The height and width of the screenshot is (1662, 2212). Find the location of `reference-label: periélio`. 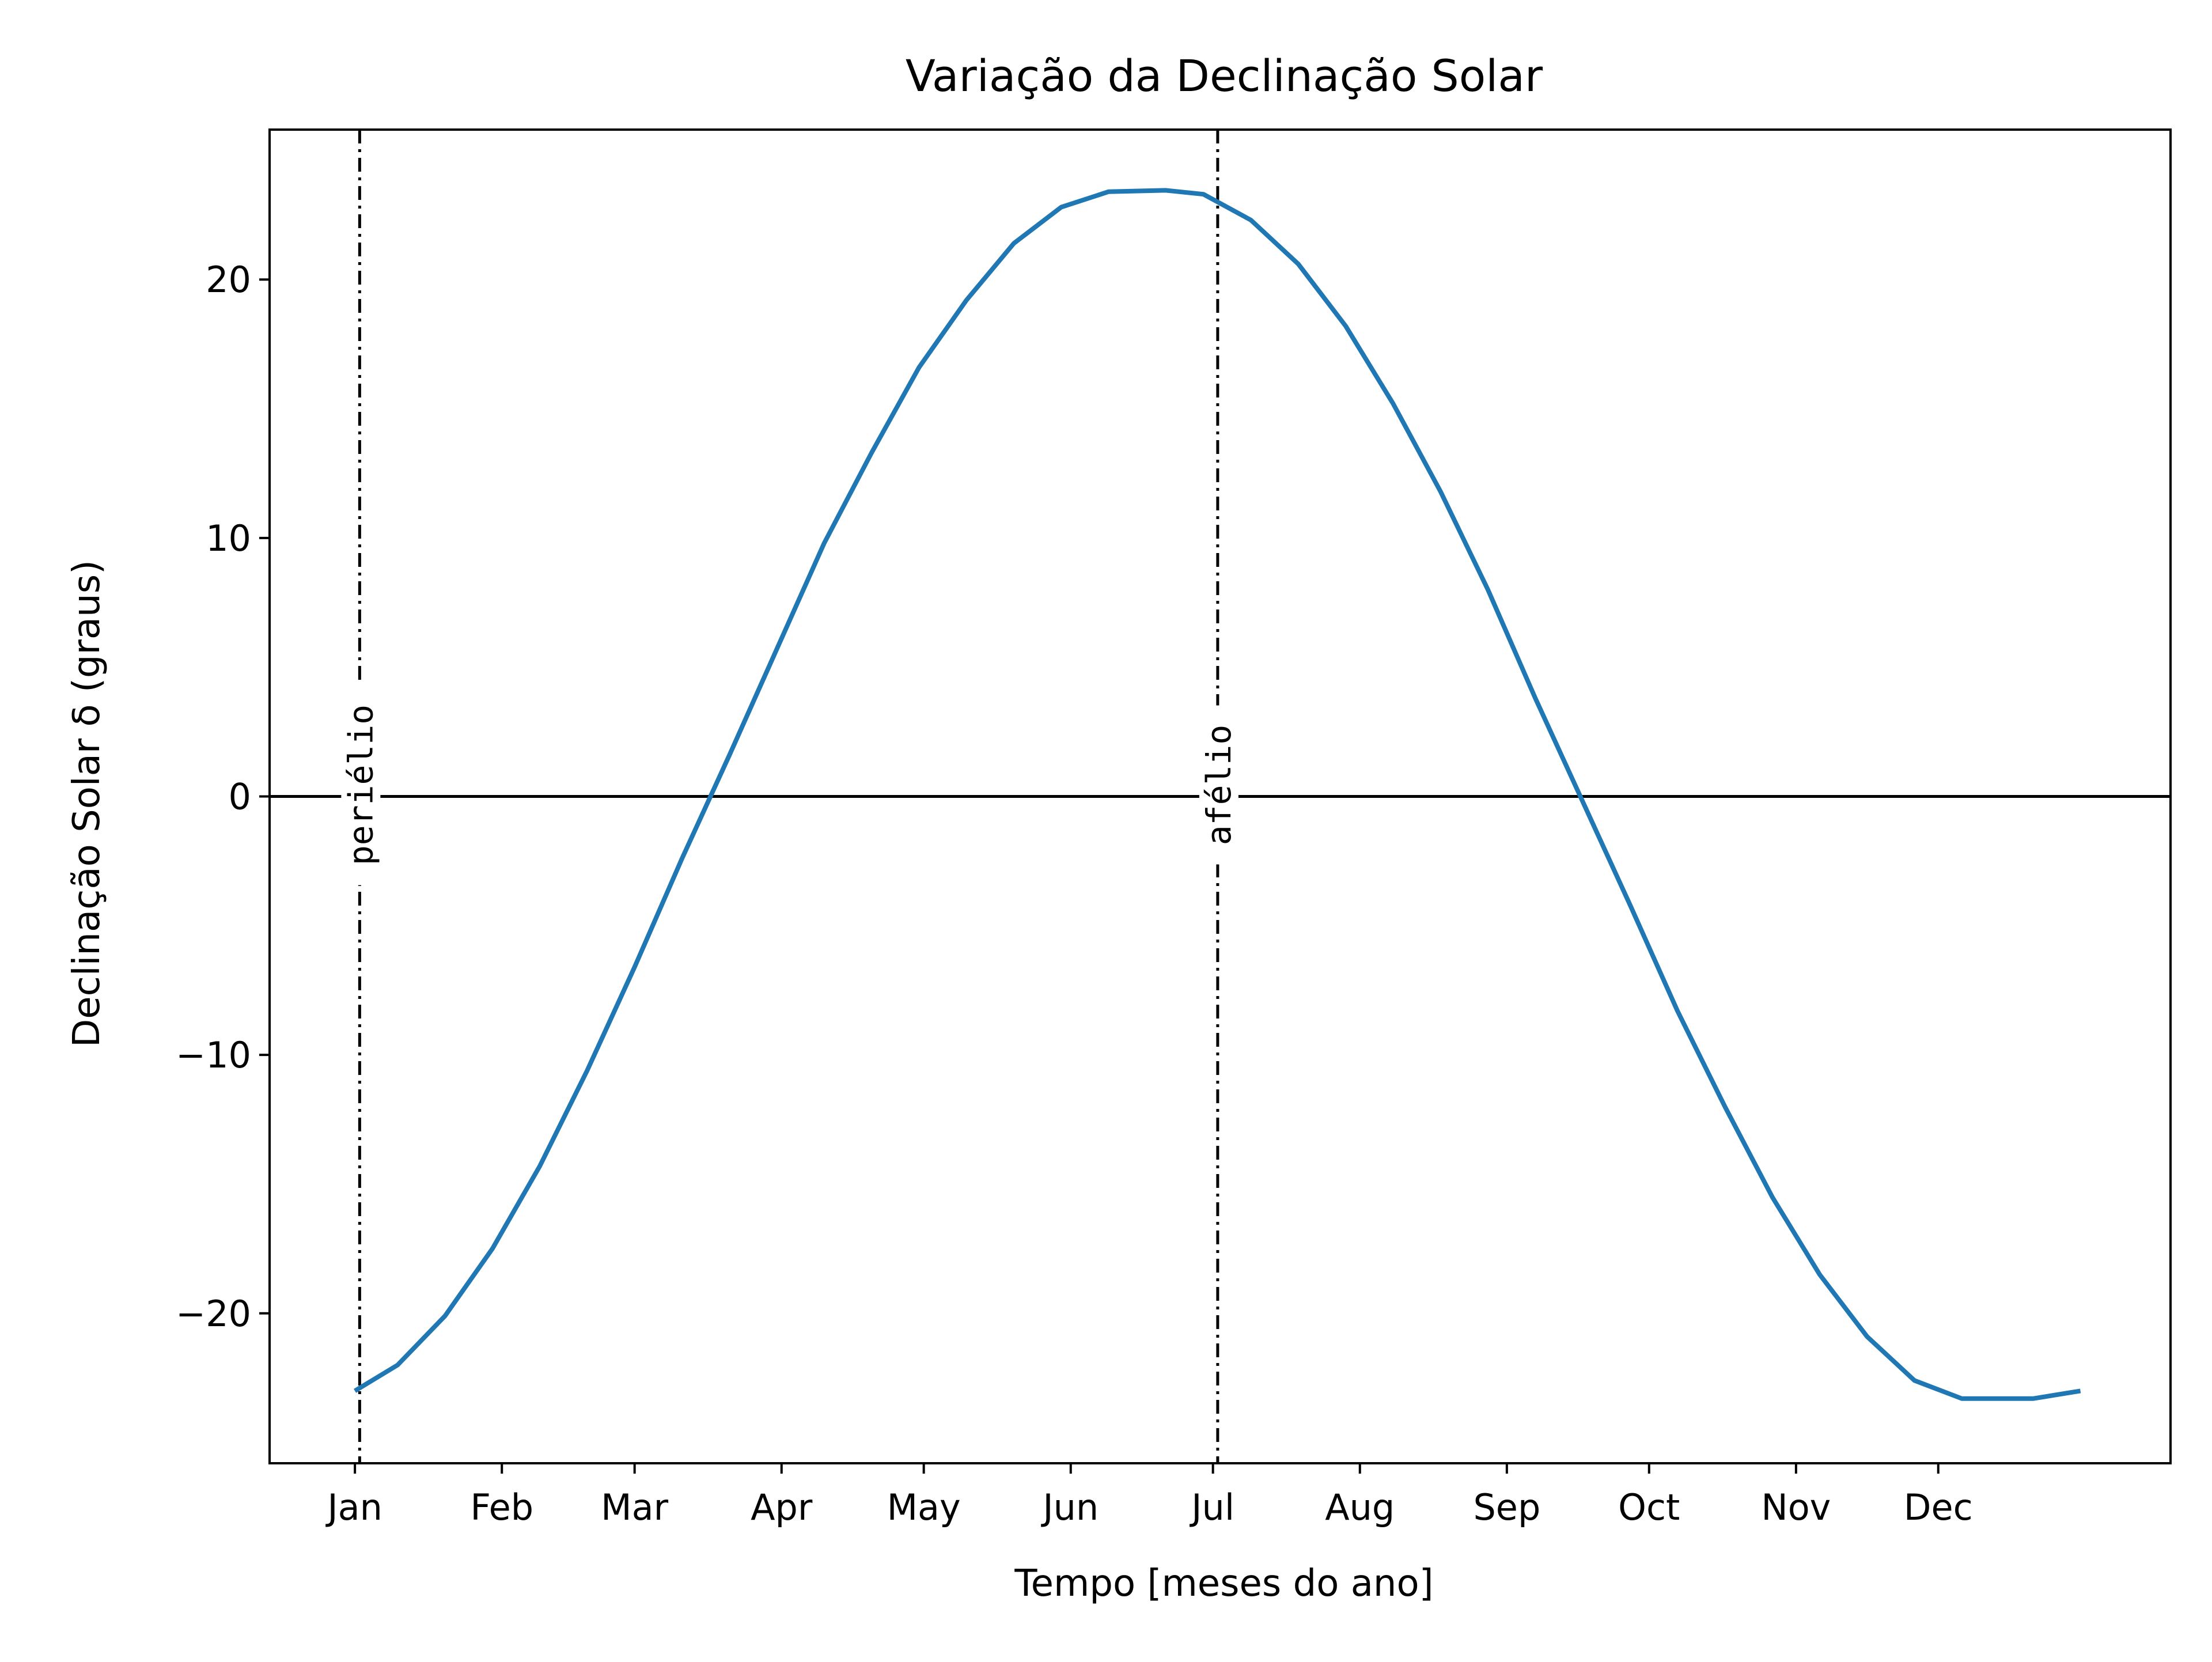

reference-label: periélio is located at coordinates (360, 785).